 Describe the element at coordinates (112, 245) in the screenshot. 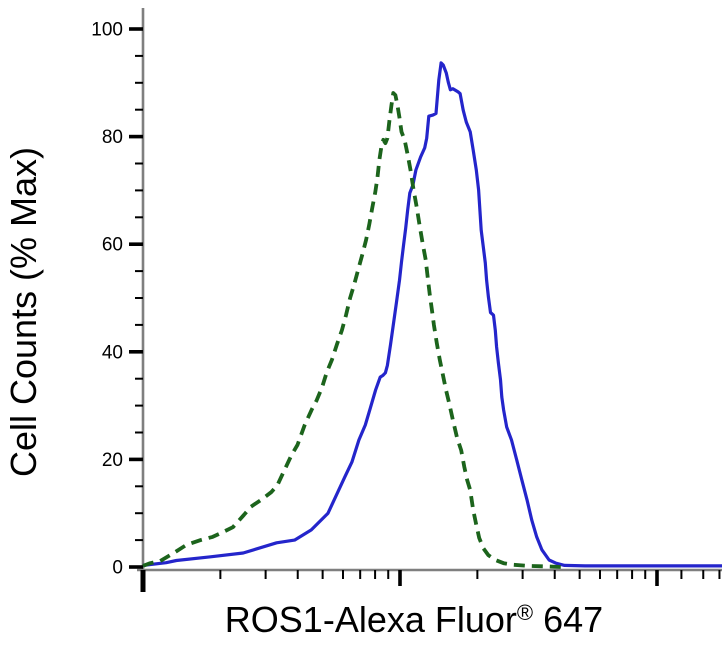

I see `y-tick-label: 60` at that location.